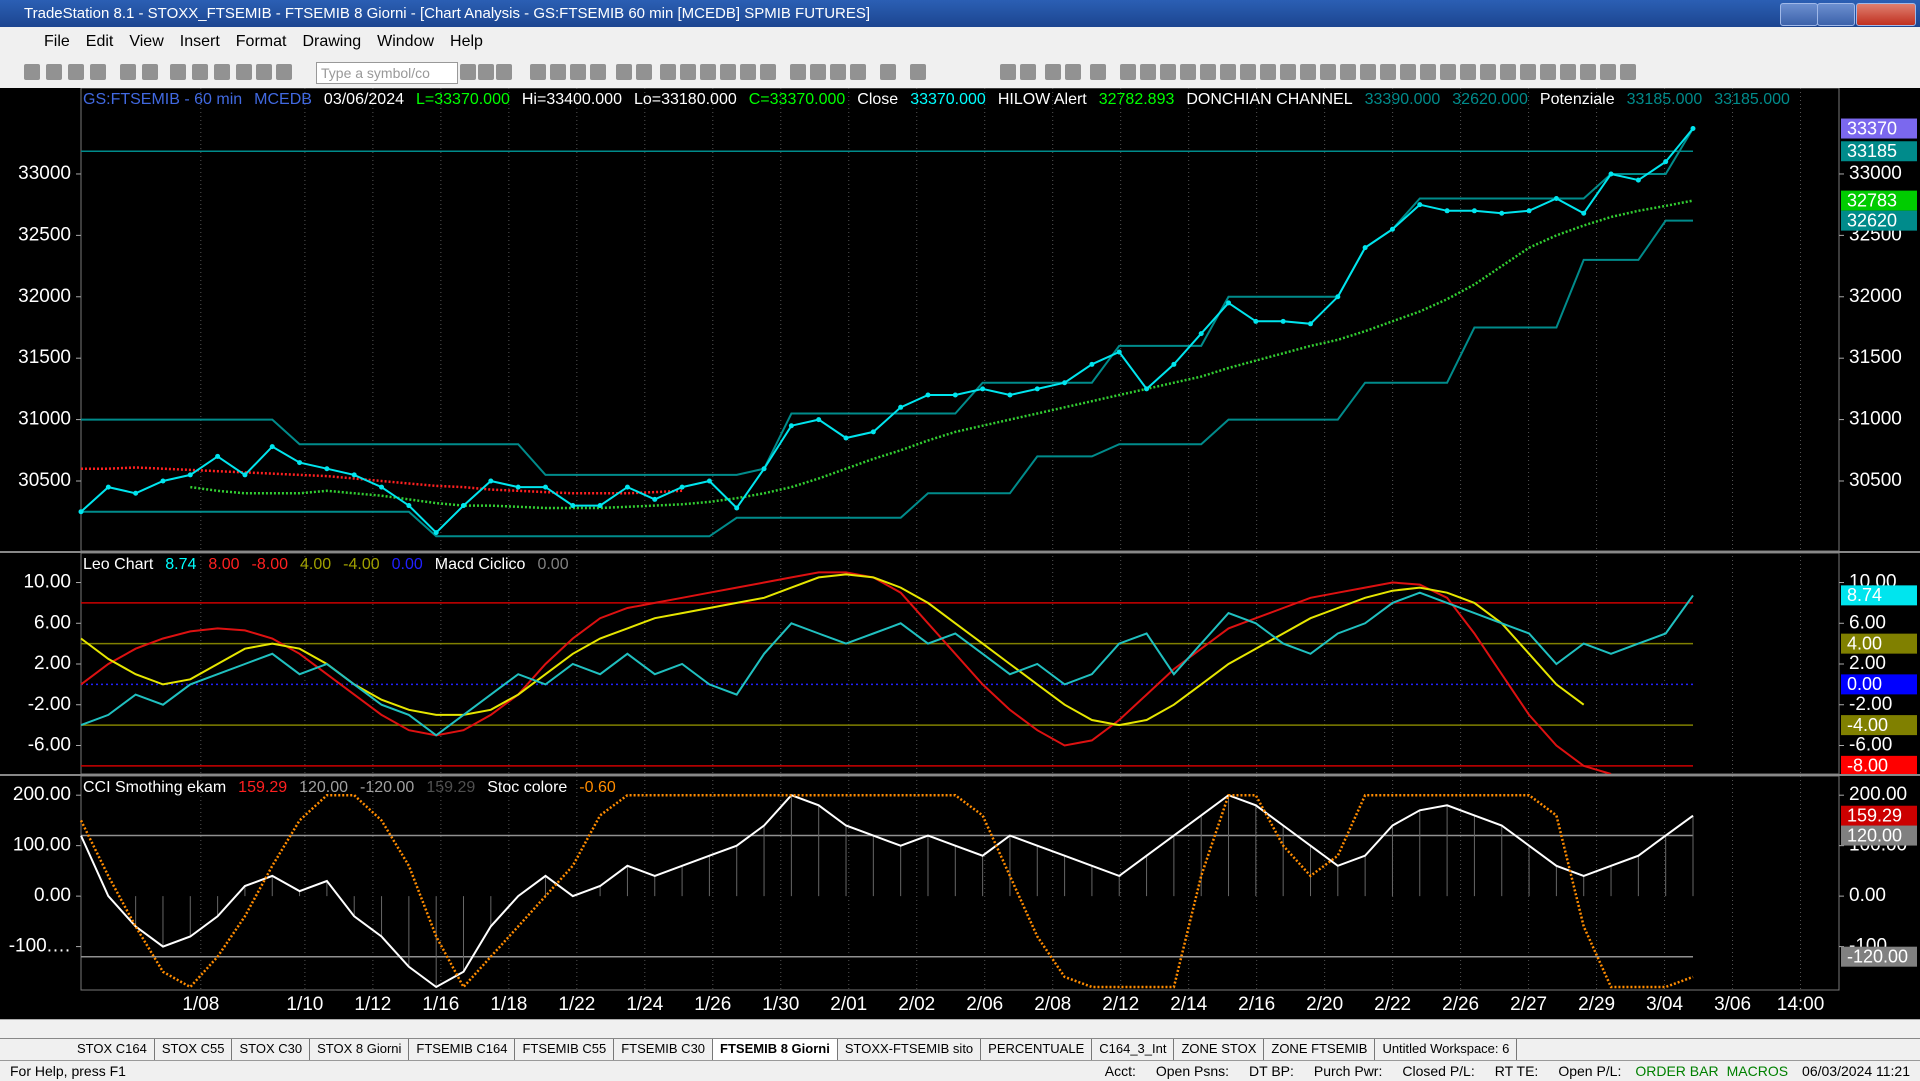 This screenshot has height=1081, width=1920. What do you see at coordinates (1133, 1049) in the screenshot?
I see `workspace-tab: C164_3_Int` at bounding box center [1133, 1049].